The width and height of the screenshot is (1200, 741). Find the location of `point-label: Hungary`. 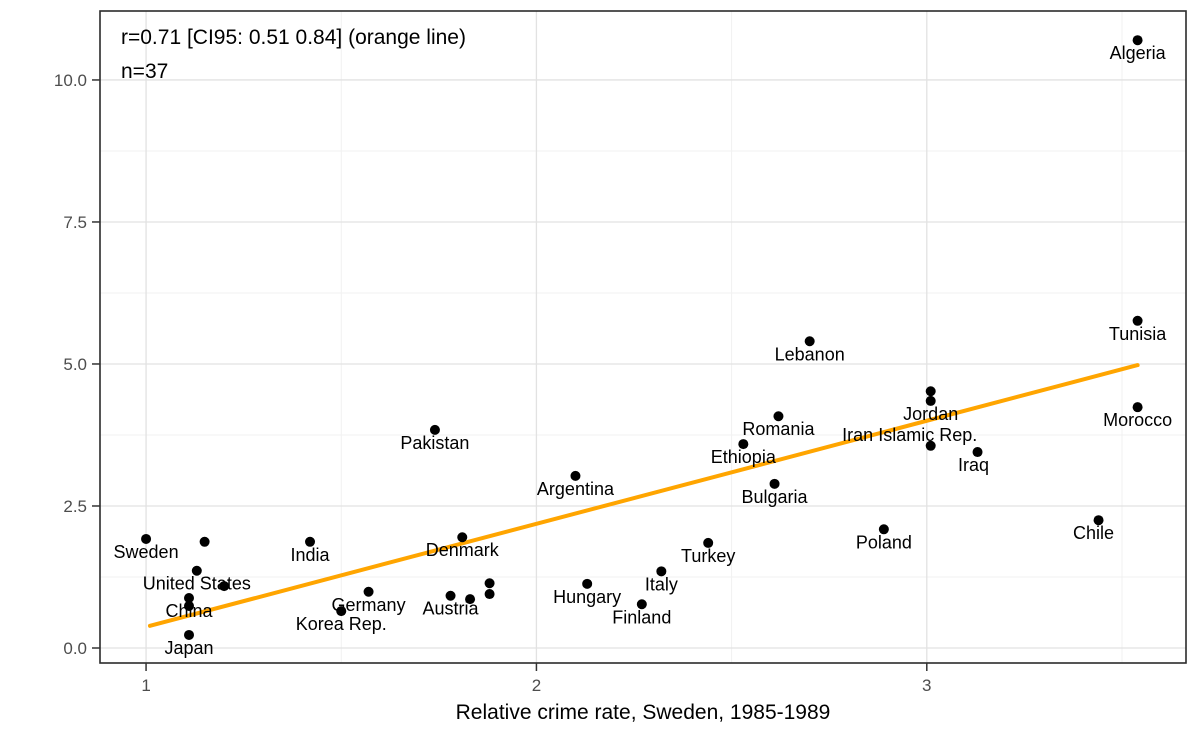

point-label: Hungary is located at coordinates (587, 597).